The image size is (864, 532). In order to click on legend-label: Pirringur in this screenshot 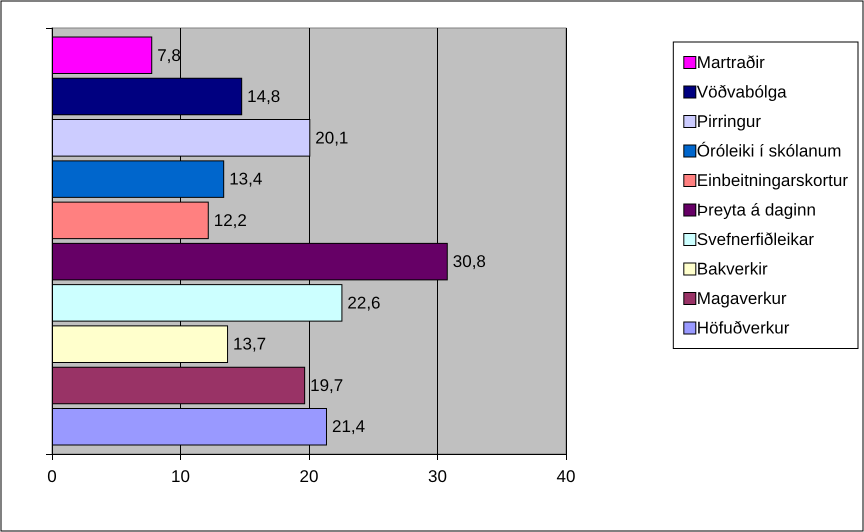, I will do `click(729, 121)`.